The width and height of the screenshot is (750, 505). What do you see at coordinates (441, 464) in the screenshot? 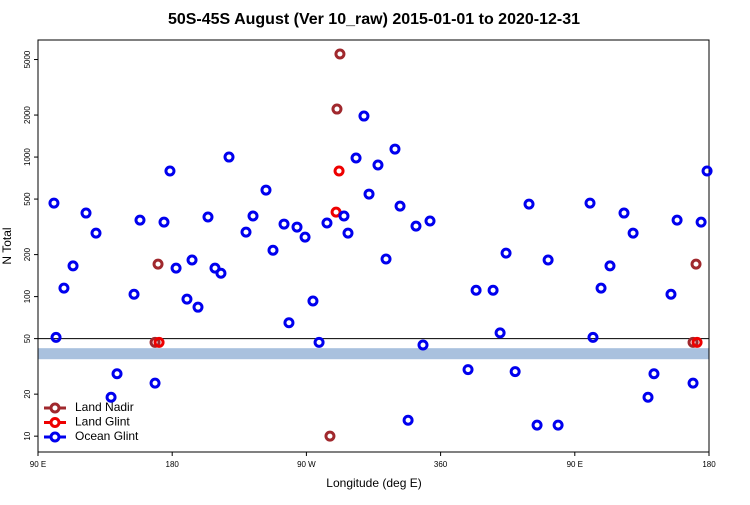
I see `x-tick-label: 360` at bounding box center [441, 464].